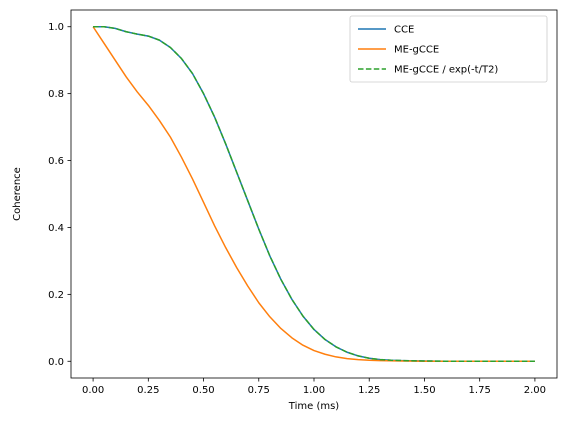 The width and height of the screenshot is (567, 432). What do you see at coordinates (56, 27) in the screenshot?
I see `y-tick-label: 1.0` at bounding box center [56, 27].